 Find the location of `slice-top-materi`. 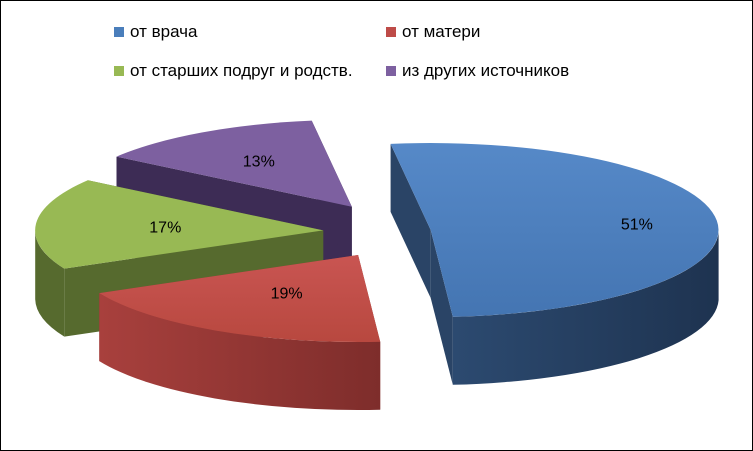

slice-top-materi is located at coordinates (240, 298).